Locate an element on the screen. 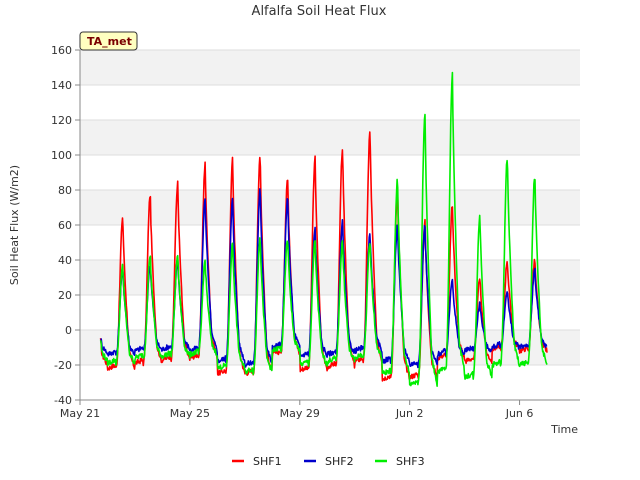 The image size is (640, 480). chart-title: Alfalfa Soil Heat Flux is located at coordinates (319, 11).